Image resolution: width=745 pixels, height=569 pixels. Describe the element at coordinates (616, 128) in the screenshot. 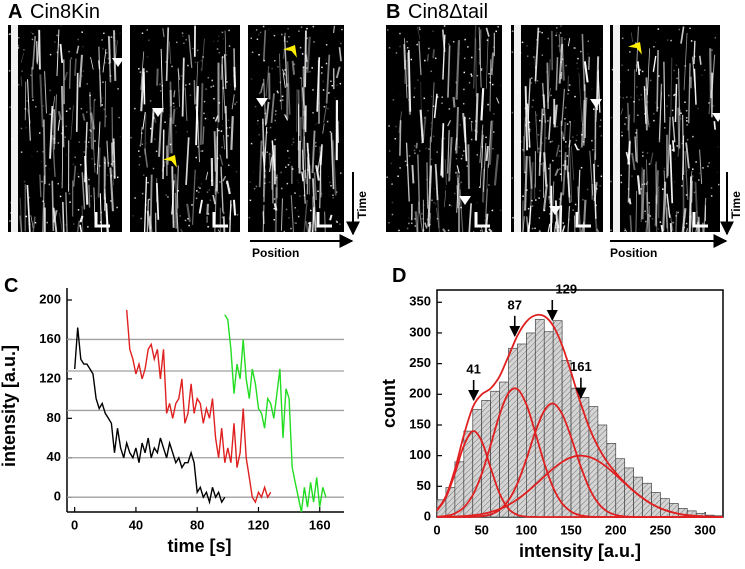

I see `kymograph-edge` at that location.